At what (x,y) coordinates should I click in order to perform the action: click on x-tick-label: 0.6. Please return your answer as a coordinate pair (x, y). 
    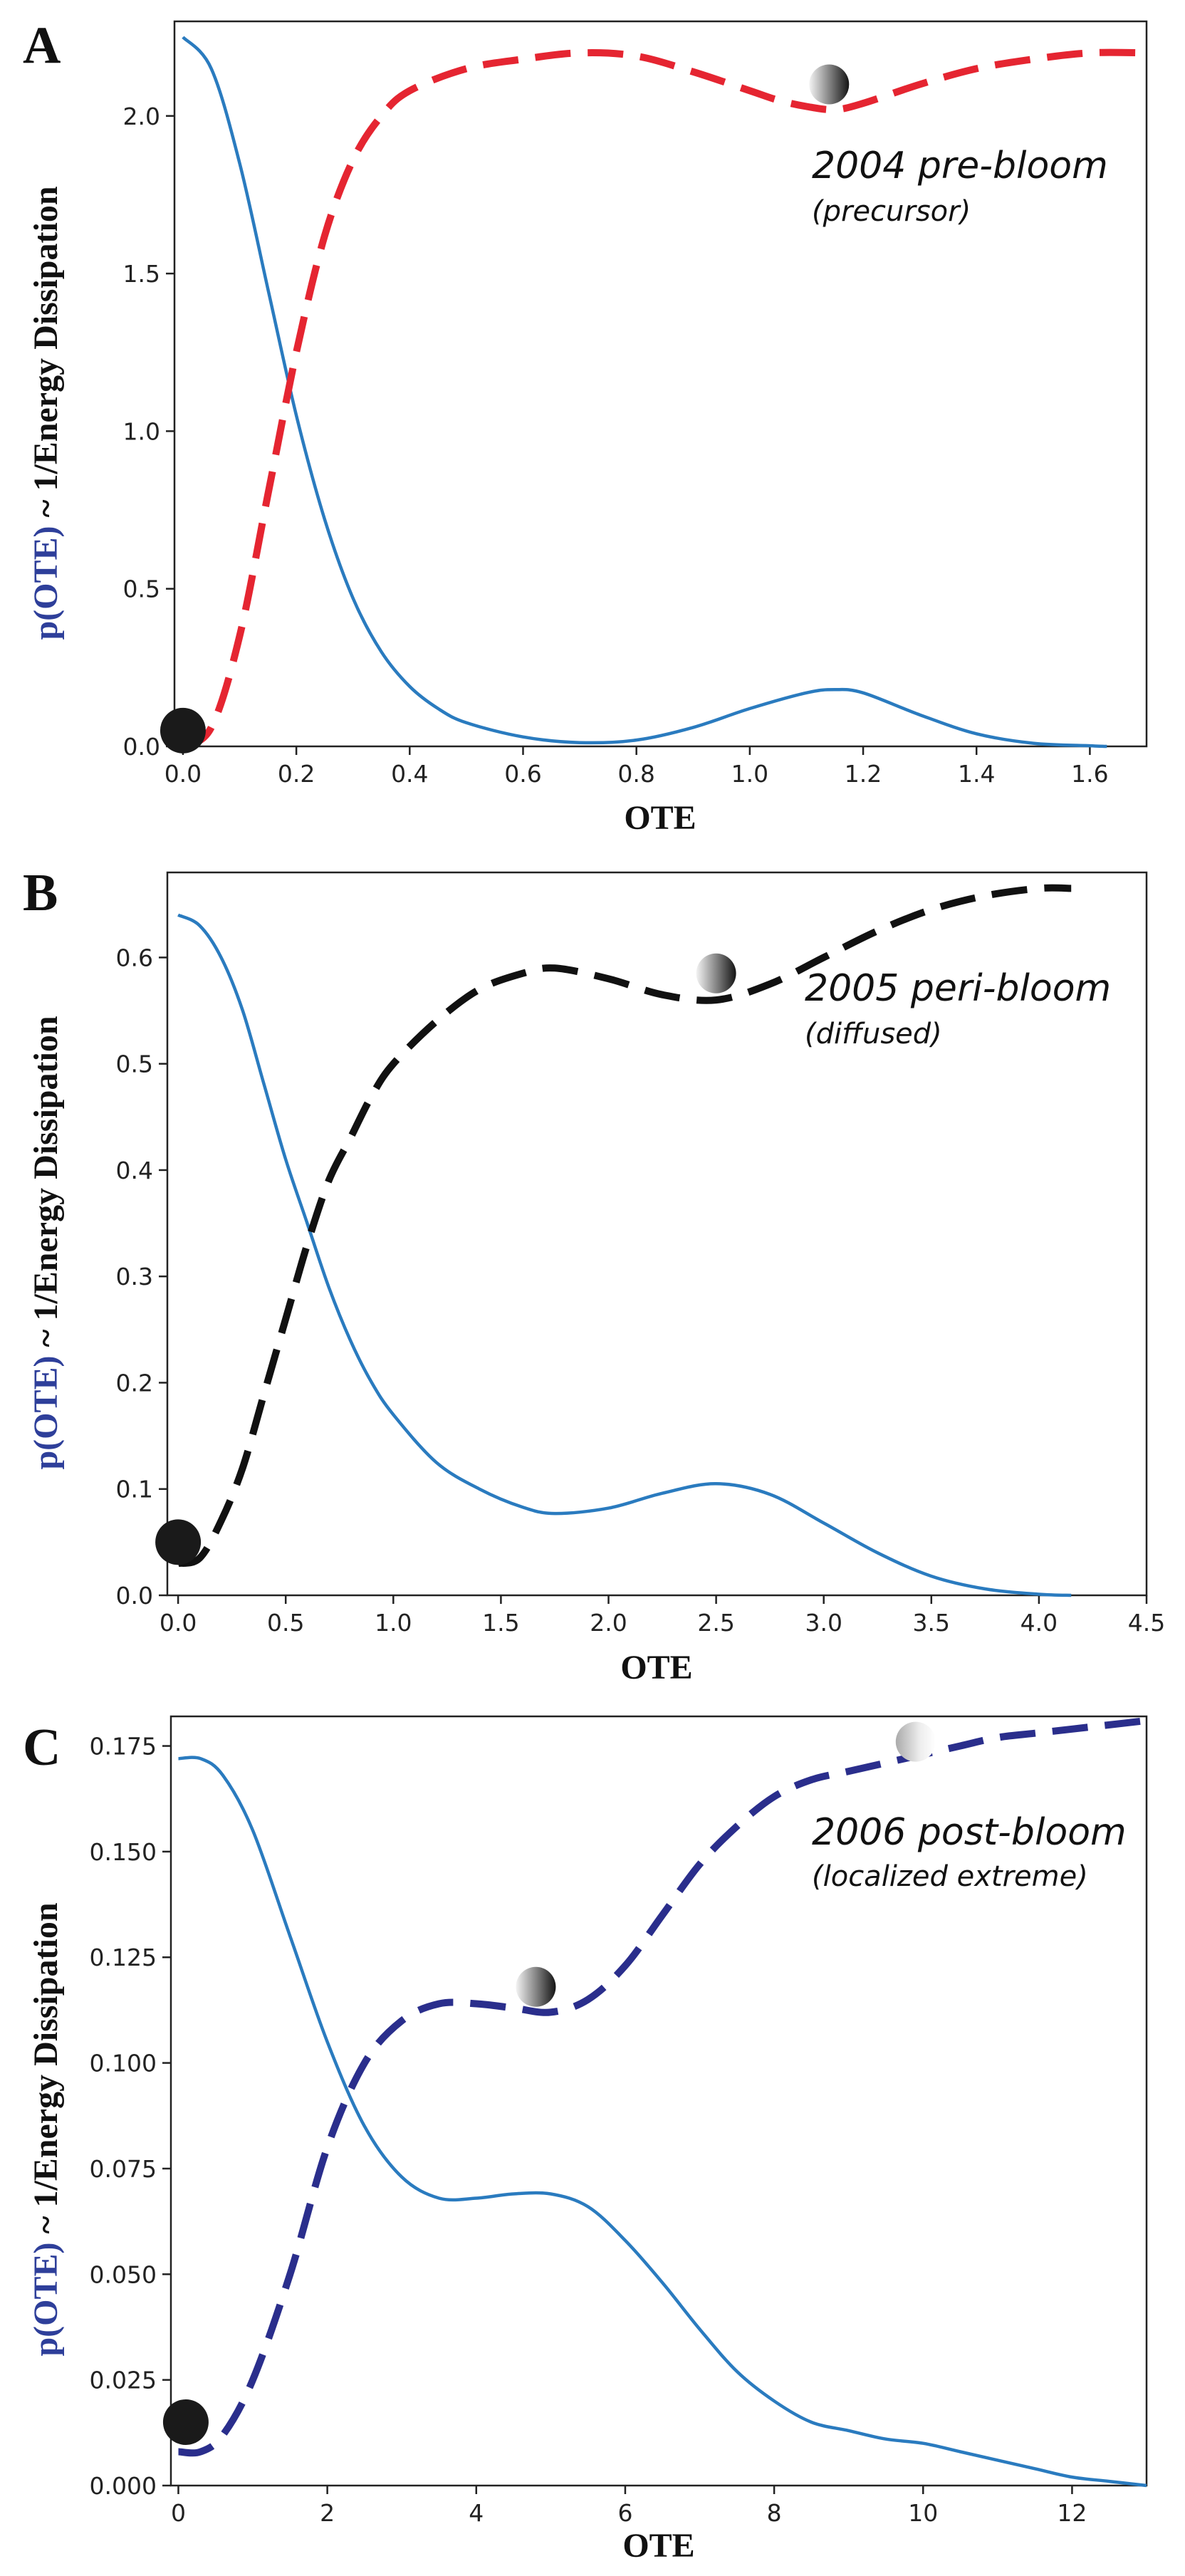
    Looking at the image, I should click on (522, 774).